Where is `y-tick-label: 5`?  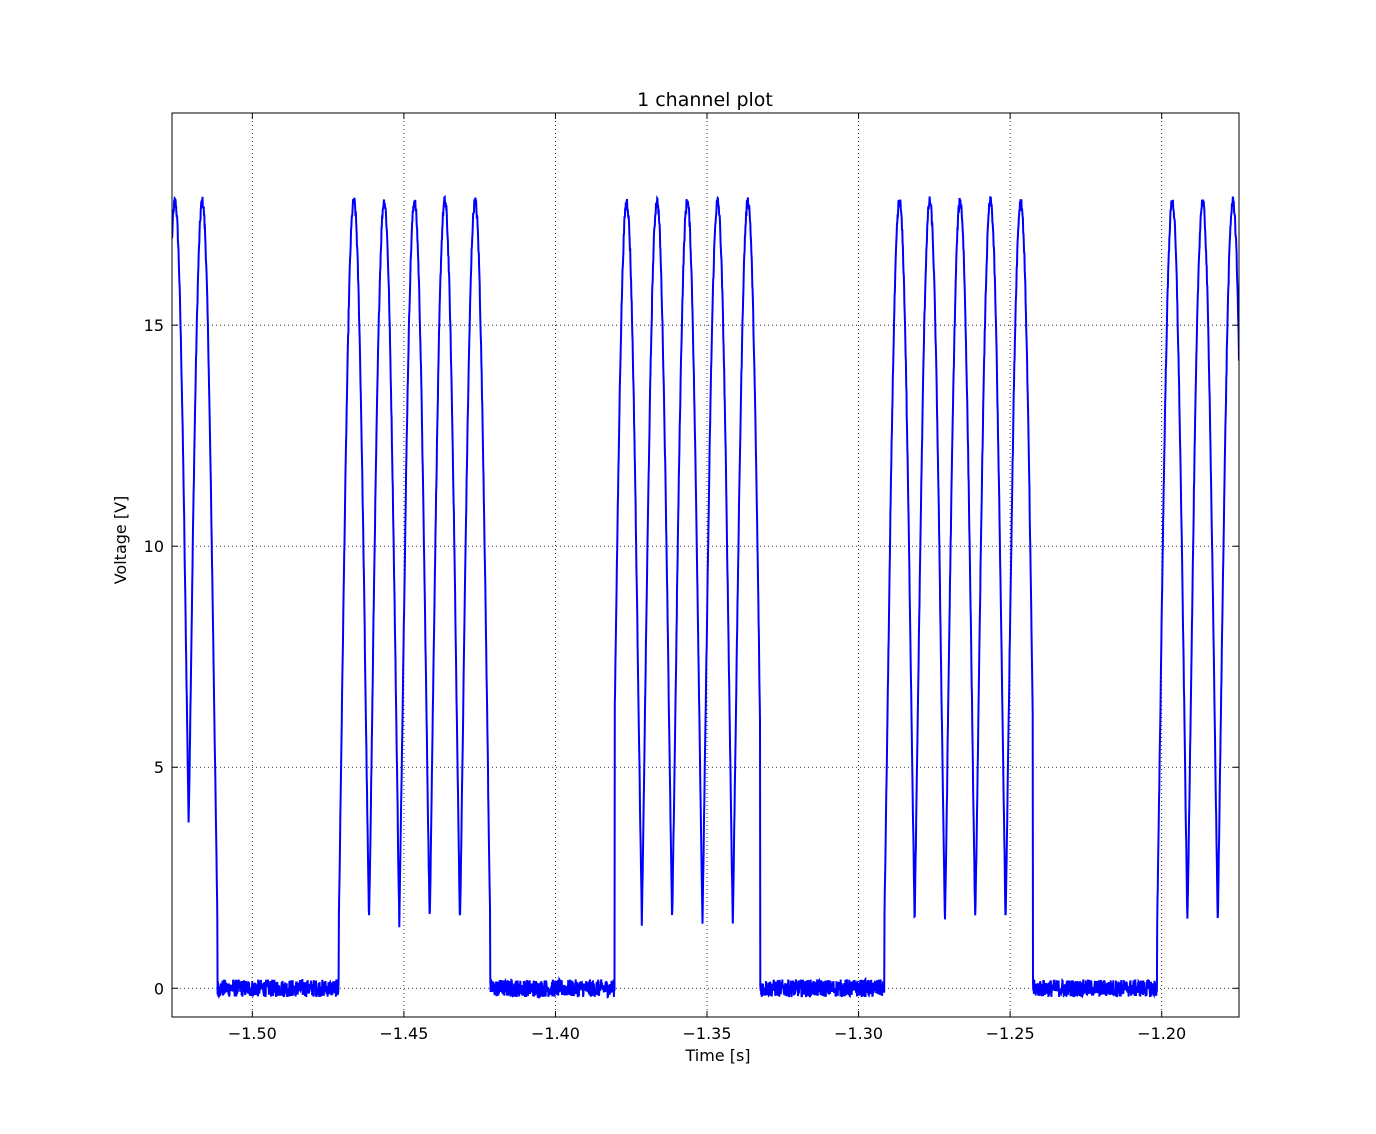 y-tick-label: 5 is located at coordinates (159, 767).